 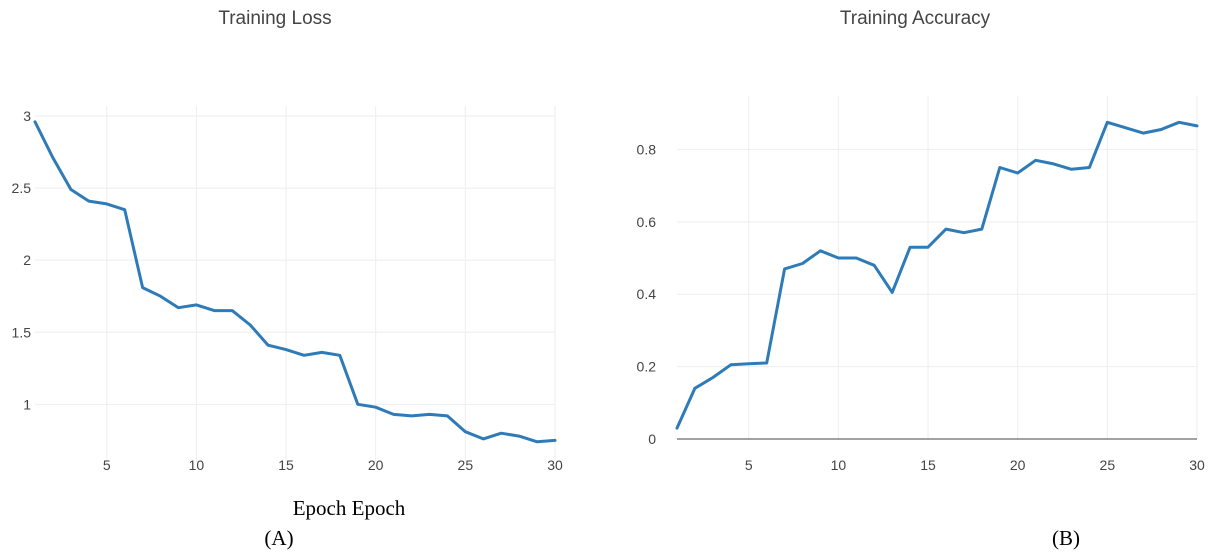 I want to click on chart-b-title: Training Accuracy, so click(x=915, y=18).